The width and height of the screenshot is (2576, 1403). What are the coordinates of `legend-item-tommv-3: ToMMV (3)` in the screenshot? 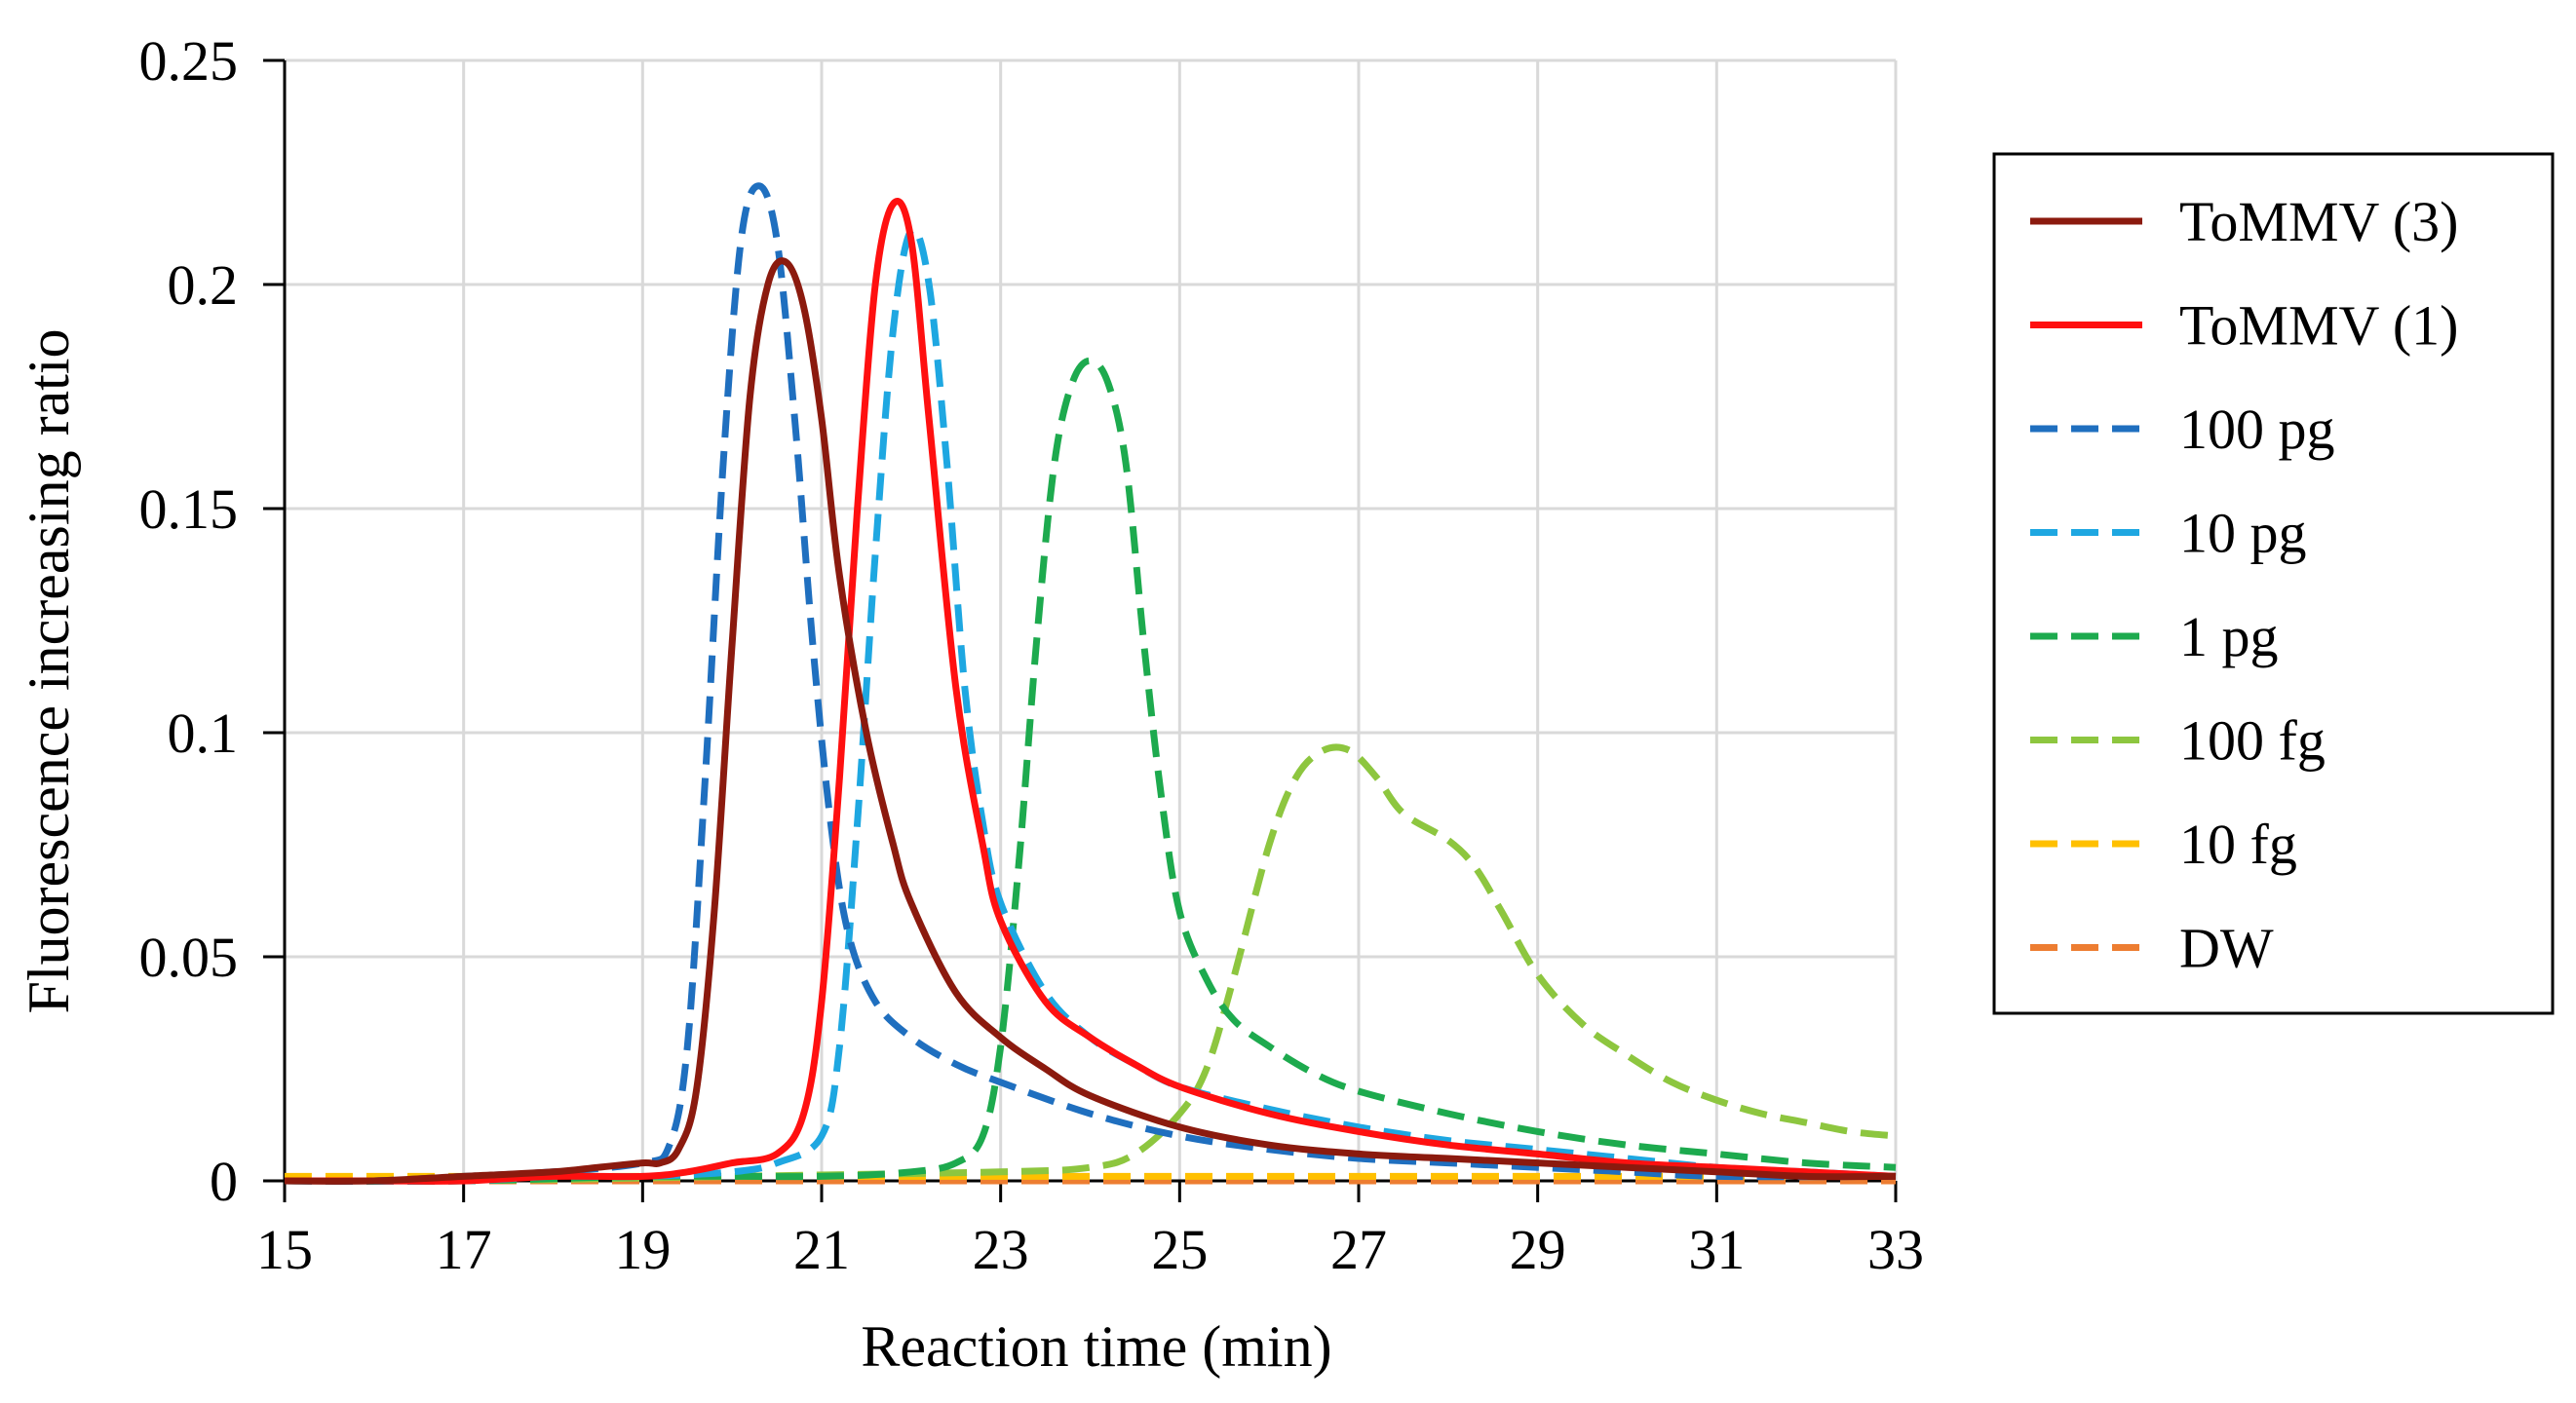 It's located at (2244, 221).